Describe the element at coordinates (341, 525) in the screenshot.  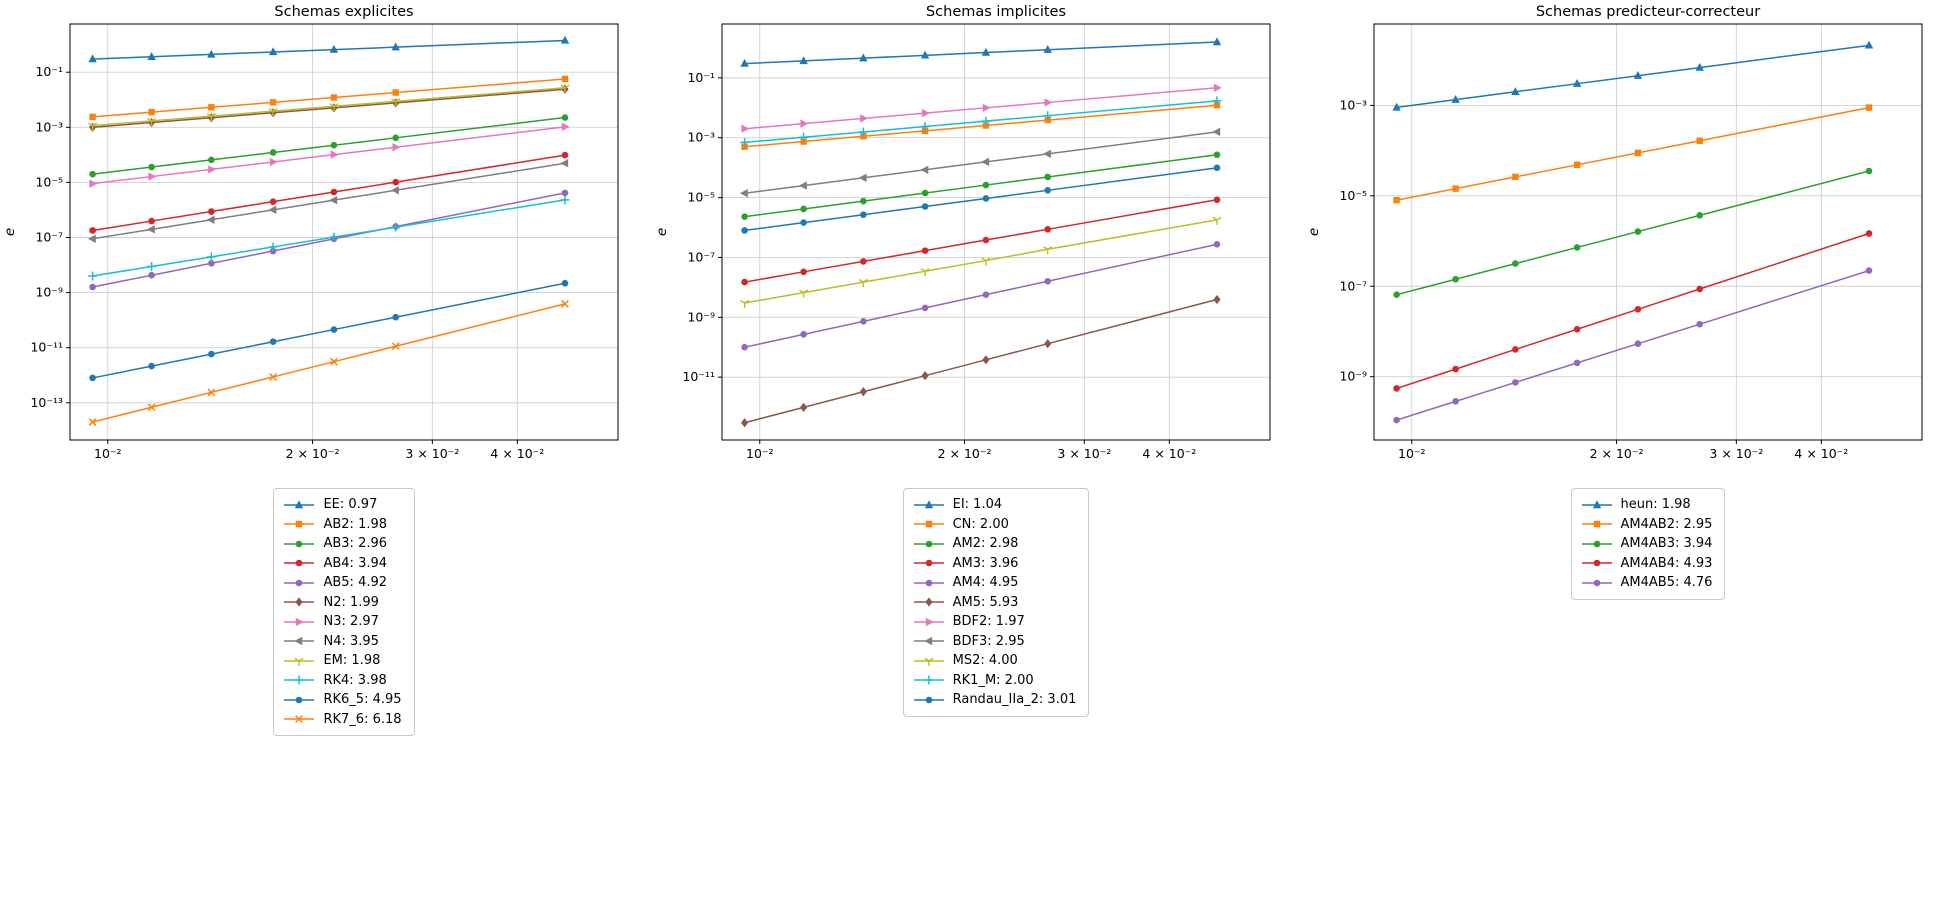
I see `legend-item-AB2: AB2: 1.98` at that location.